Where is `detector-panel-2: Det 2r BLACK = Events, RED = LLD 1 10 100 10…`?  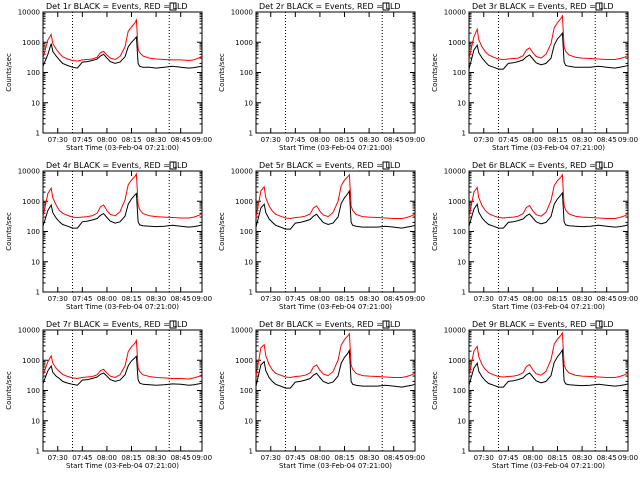
detector-panel-2: Det 2r BLACK = Events, RED = LLD 1 10 100 10… is located at coordinates (321, 77).